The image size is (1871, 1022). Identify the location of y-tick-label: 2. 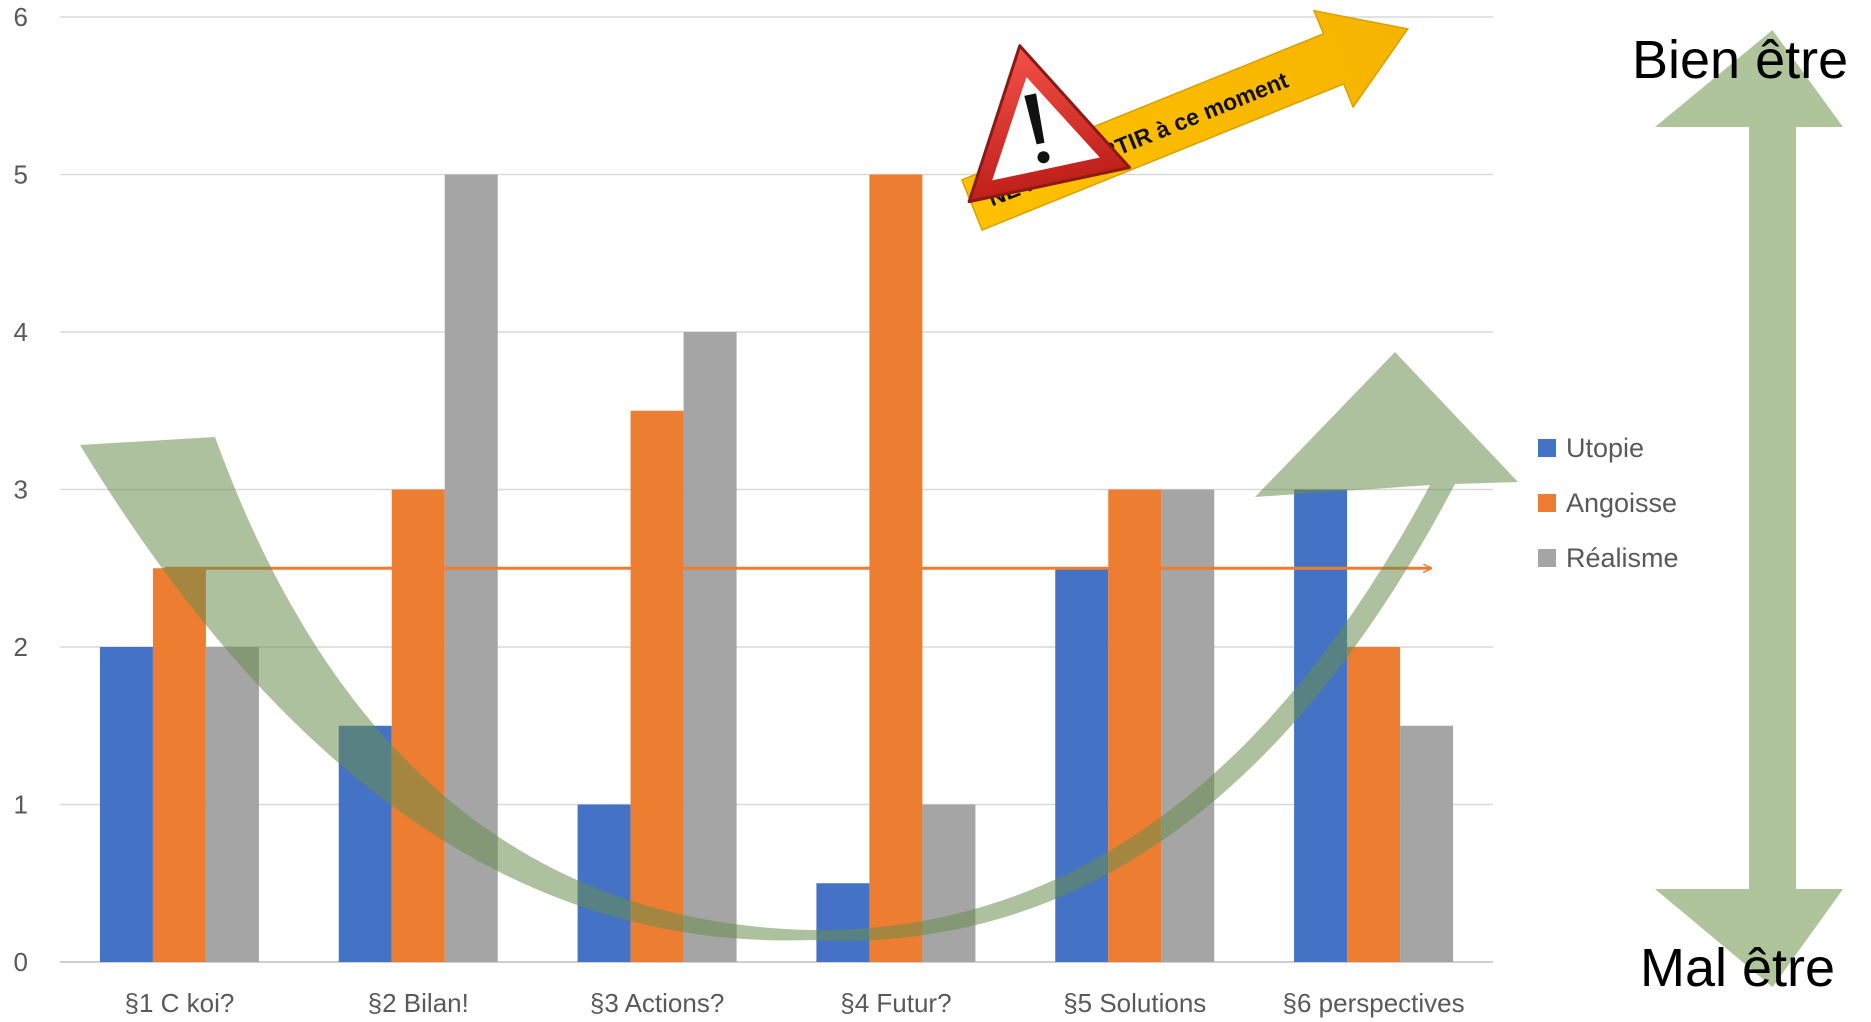
(21, 647).